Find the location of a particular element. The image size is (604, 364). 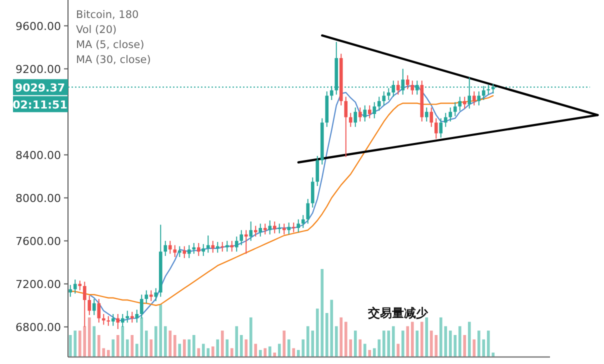

ref-line-label: 9029.37 is located at coordinates (40, 88).